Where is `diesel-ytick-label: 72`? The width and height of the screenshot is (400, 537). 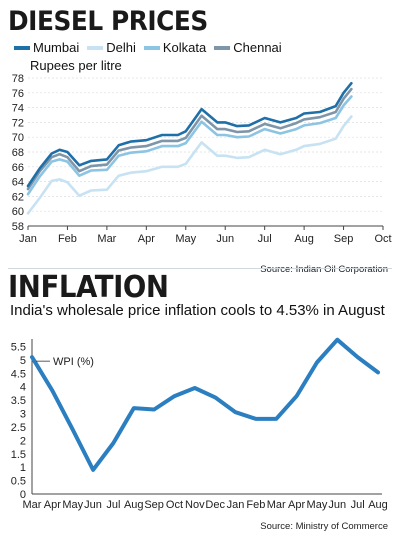
diesel-ytick-label: 72 is located at coordinates (18, 123).